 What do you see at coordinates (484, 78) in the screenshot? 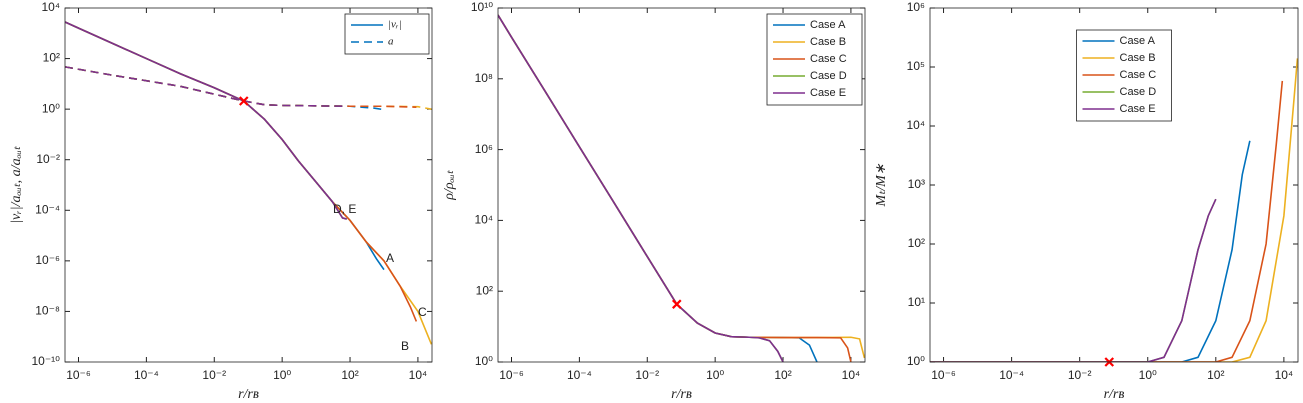
I see `y-tick-label: 10⁸` at bounding box center [484, 78].